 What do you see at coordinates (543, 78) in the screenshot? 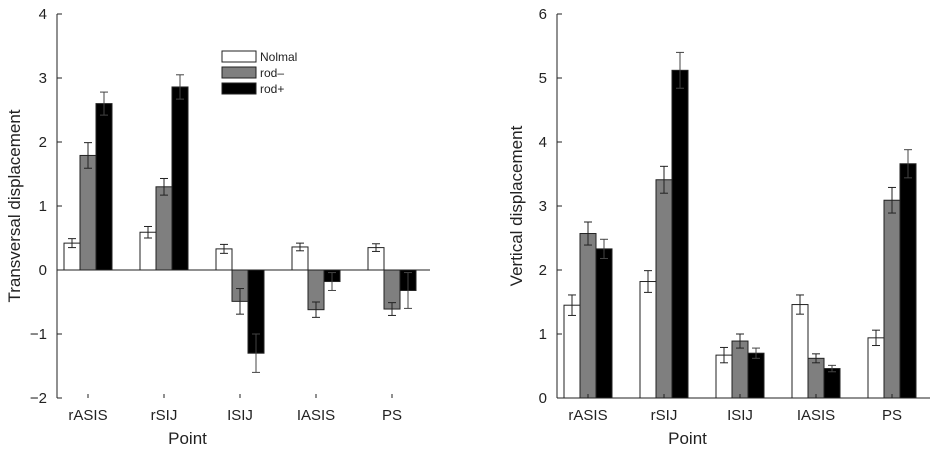
I see `y-tick-label: 5` at bounding box center [543, 78].